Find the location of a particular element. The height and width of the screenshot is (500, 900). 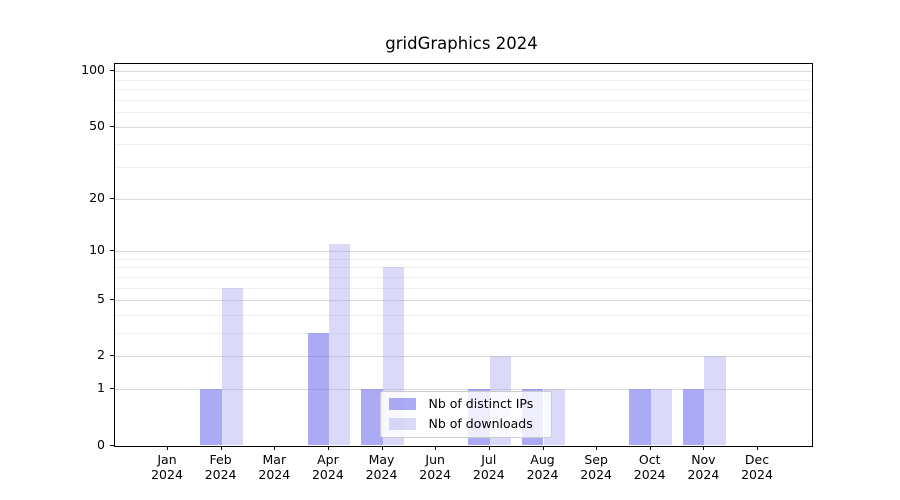

legend: Nb of distinct IPs Nb of downloads is located at coordinates (465, 414).